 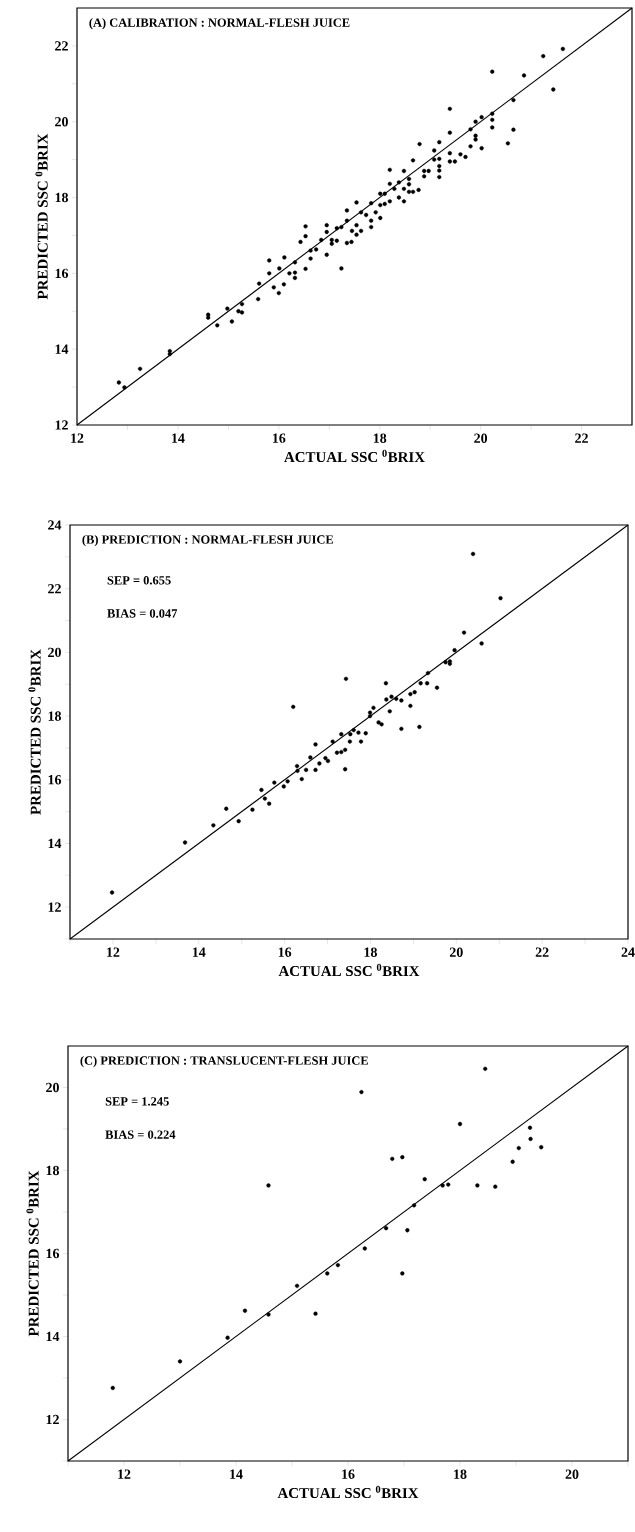 I want to click on text: (A) CALIBRATION : NORMAL-FLESH JUICE, so click(x=219, y=24).